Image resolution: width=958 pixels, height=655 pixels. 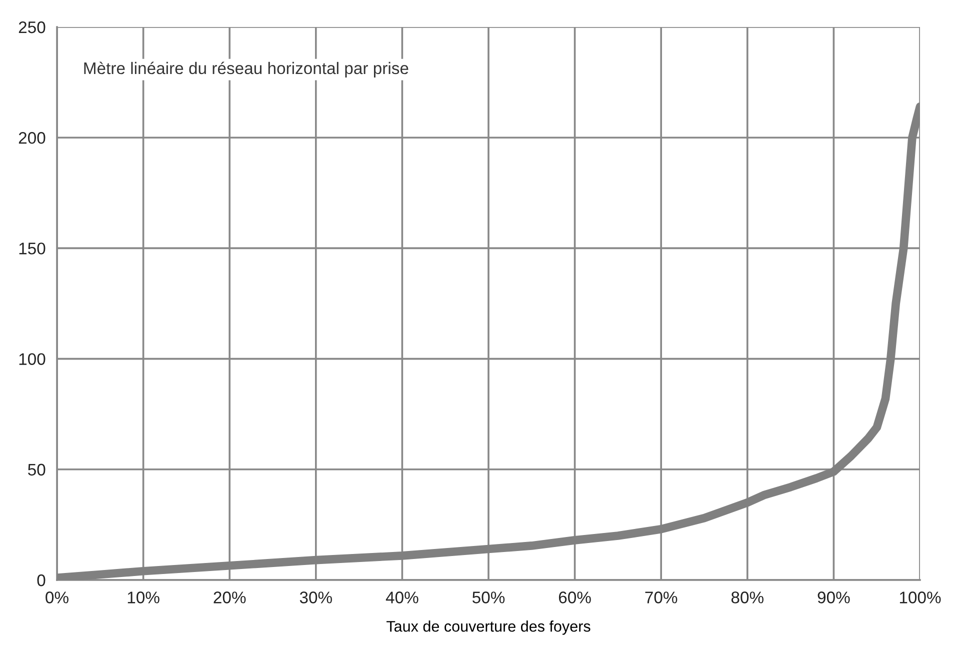 I want to click on y-tick-label: 100, so click(x=32, y=359).